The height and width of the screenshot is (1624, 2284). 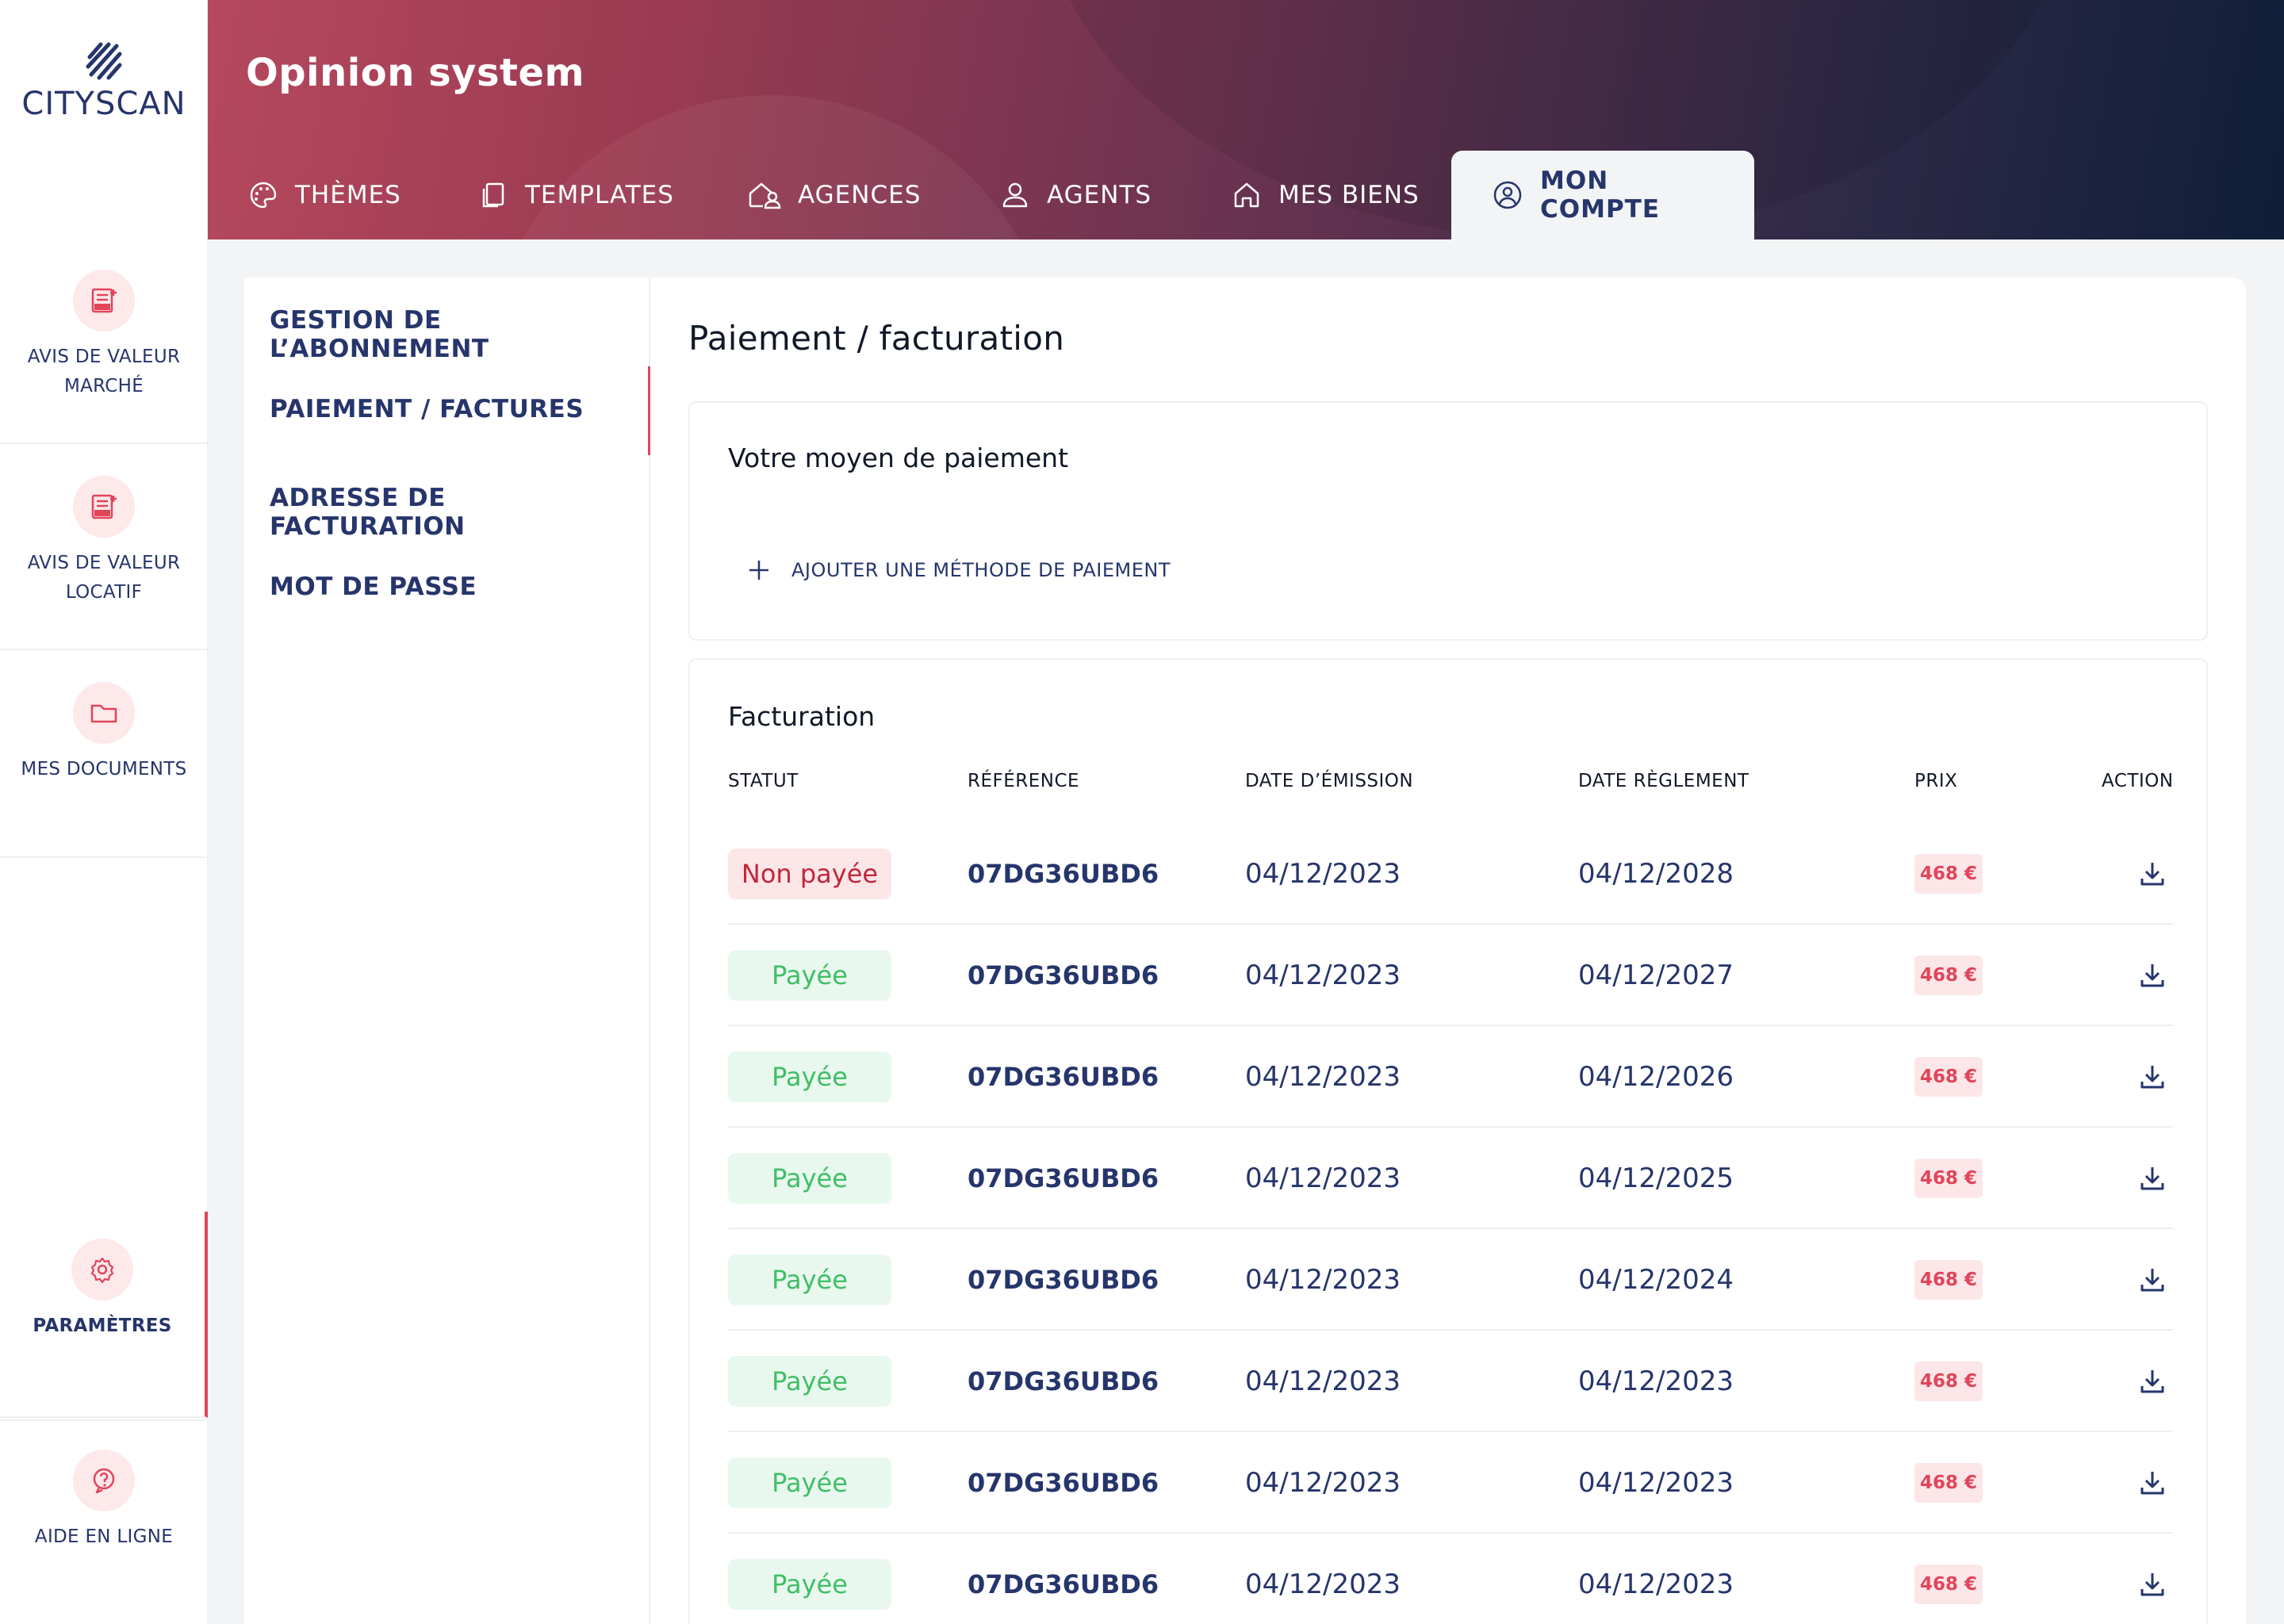 I want to click on payment-date-cell: 04/12/2027, so click(x=1656, y=975).